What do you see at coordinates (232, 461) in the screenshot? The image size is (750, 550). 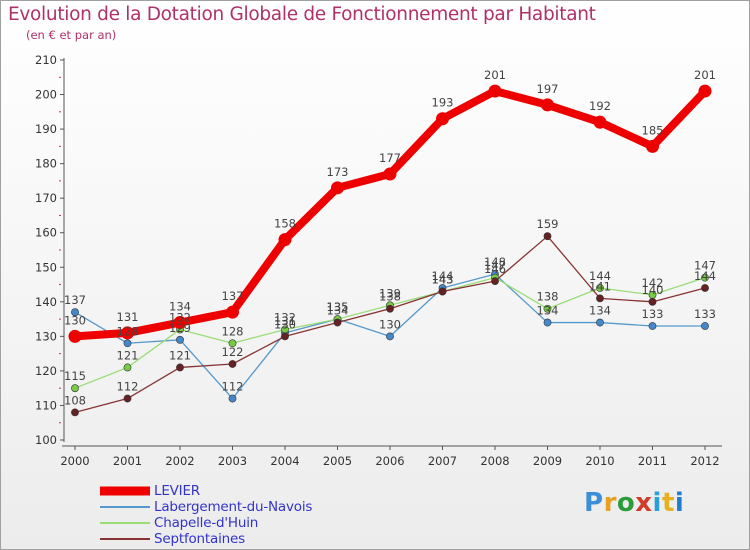 I see `x-tick-label: 2003` at bounding box center [232, 461].